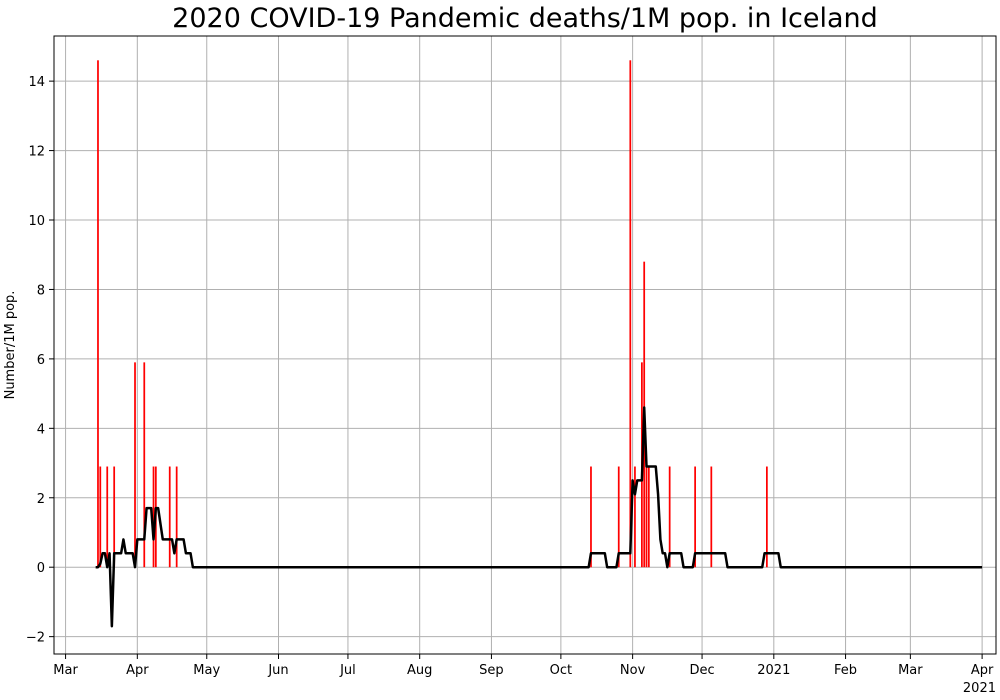 Image resolution: width=1000 pixels, height=700 pixels. I want to click on y-tick-label: 8, so click(41, 290).